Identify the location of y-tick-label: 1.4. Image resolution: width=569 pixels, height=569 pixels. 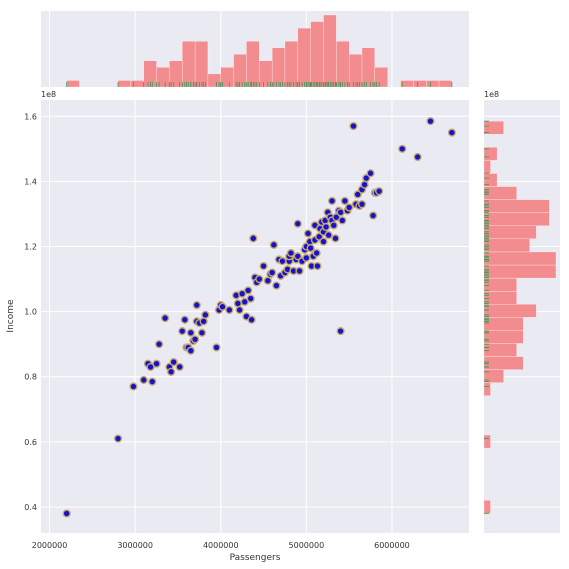
(30, 181).